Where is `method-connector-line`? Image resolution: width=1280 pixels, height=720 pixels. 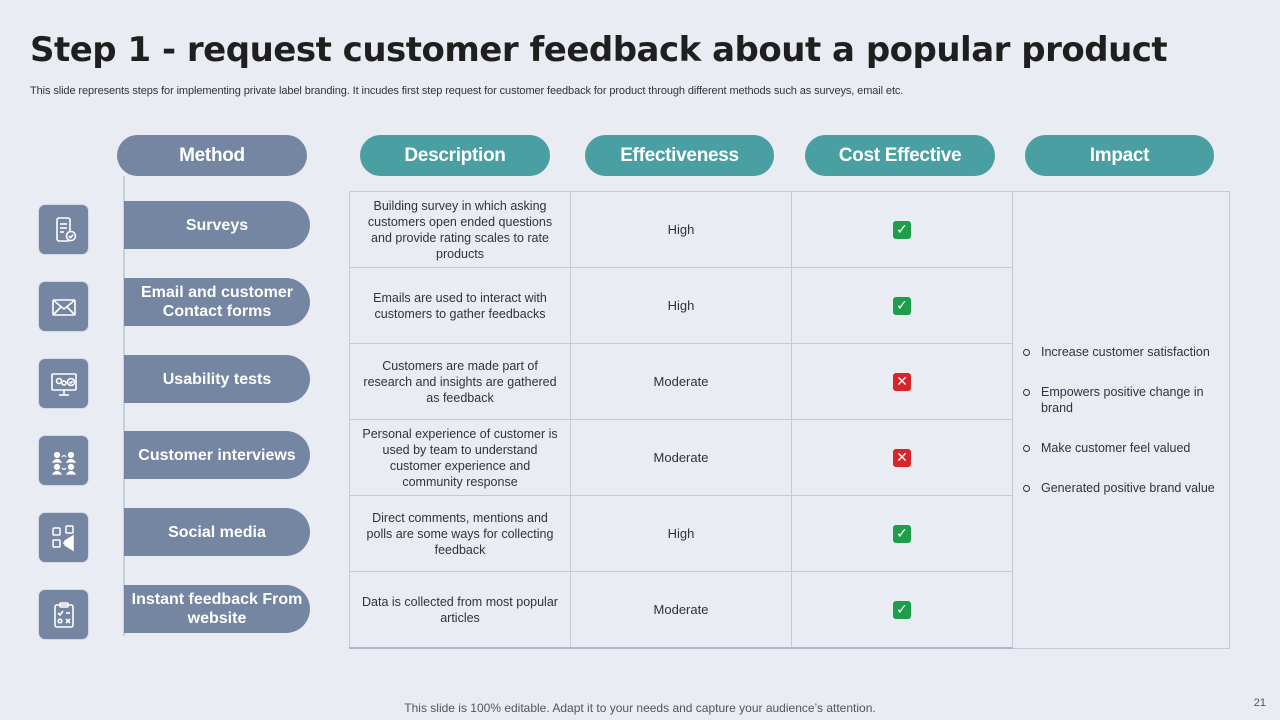
method-connector-line is located at coordinates (124, 406).